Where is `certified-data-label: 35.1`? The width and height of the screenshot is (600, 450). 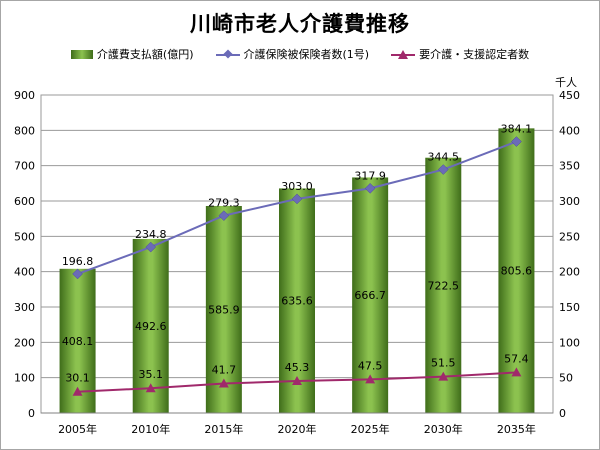
certified-data-label: 35.1 is located at coordinates (150, 374).